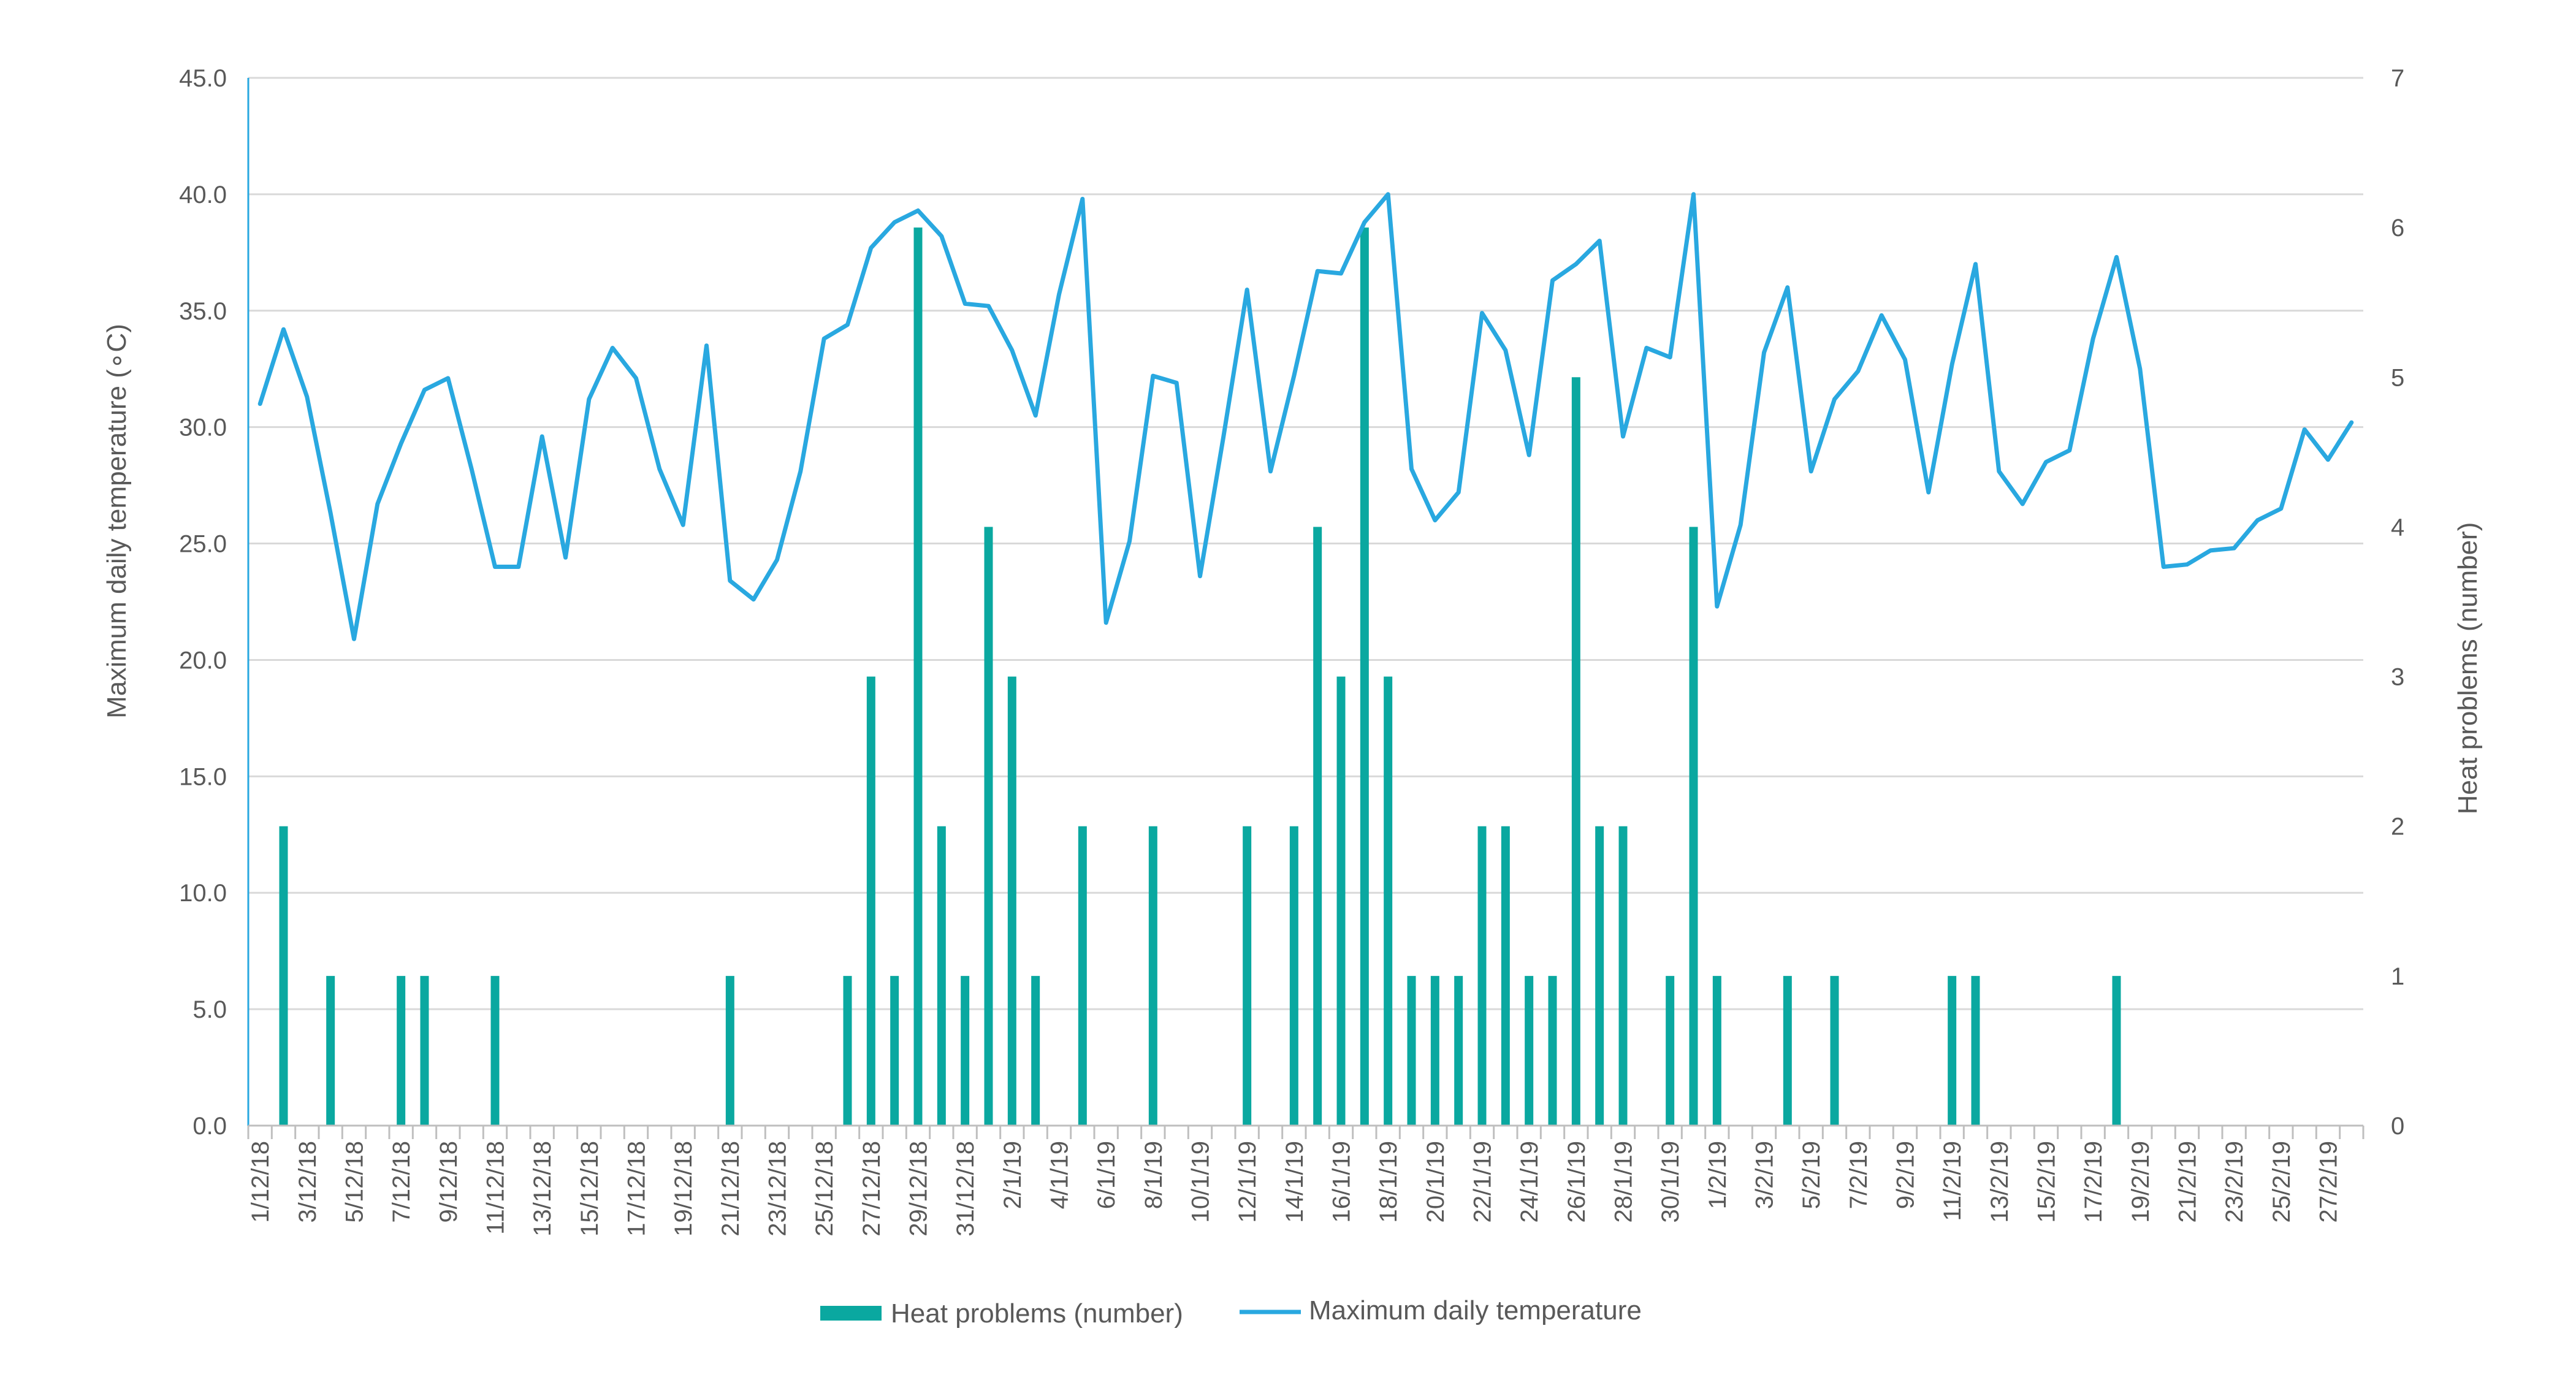  I want to click on x-tick-label: 20/1/19, so click(1435, 1181).